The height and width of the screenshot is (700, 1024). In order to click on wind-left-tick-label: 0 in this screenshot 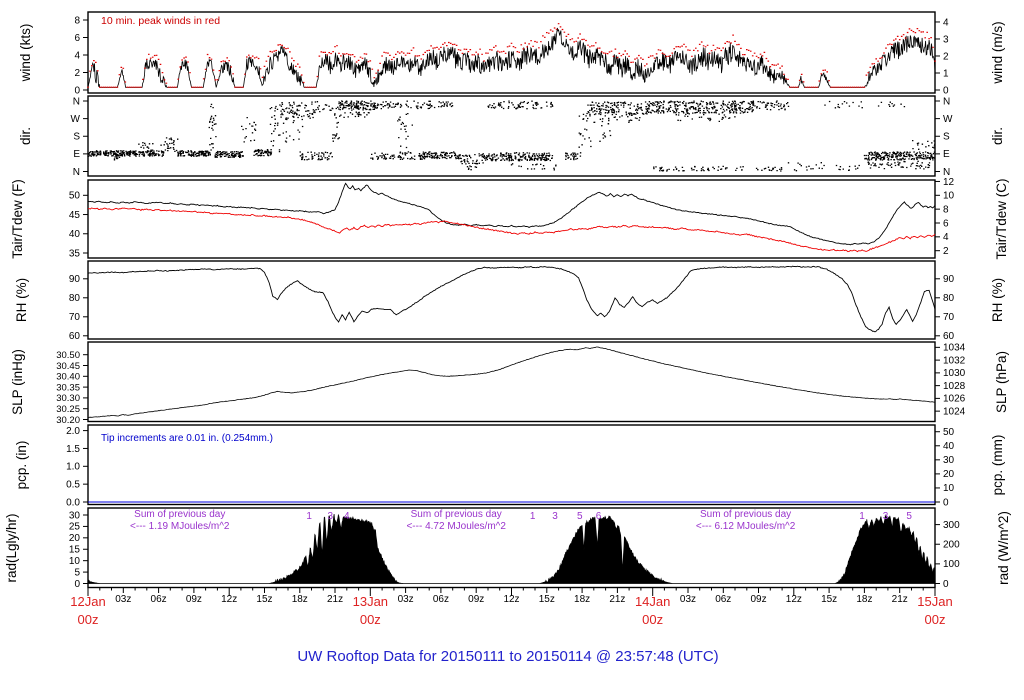, I will do `click(77, 90)`.